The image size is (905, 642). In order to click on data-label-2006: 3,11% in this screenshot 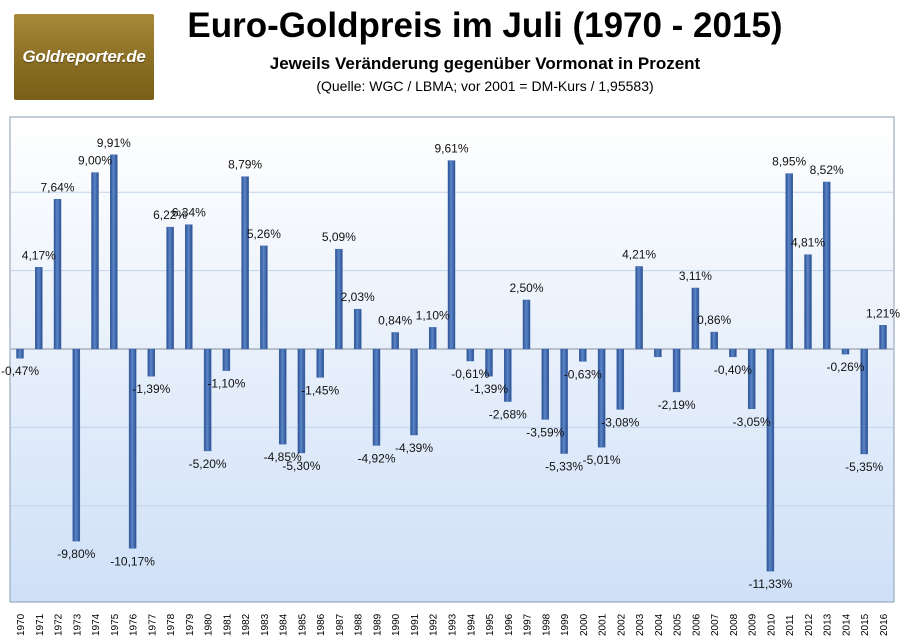, I will do `click(695, 276)`.